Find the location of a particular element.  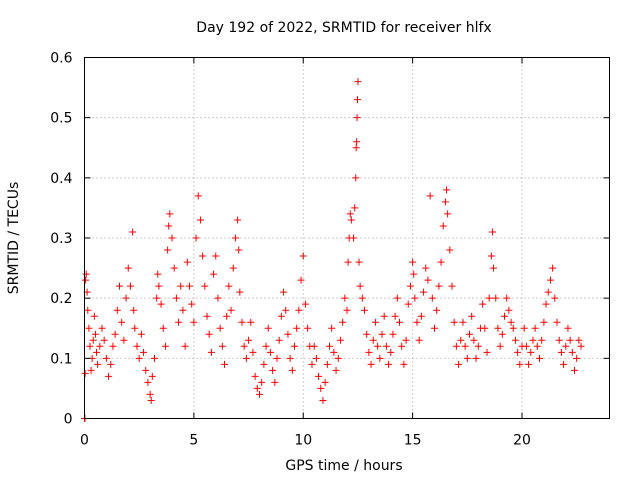

y-axis-label: SRMTID / TECUs is located at coordinates (14, 238).